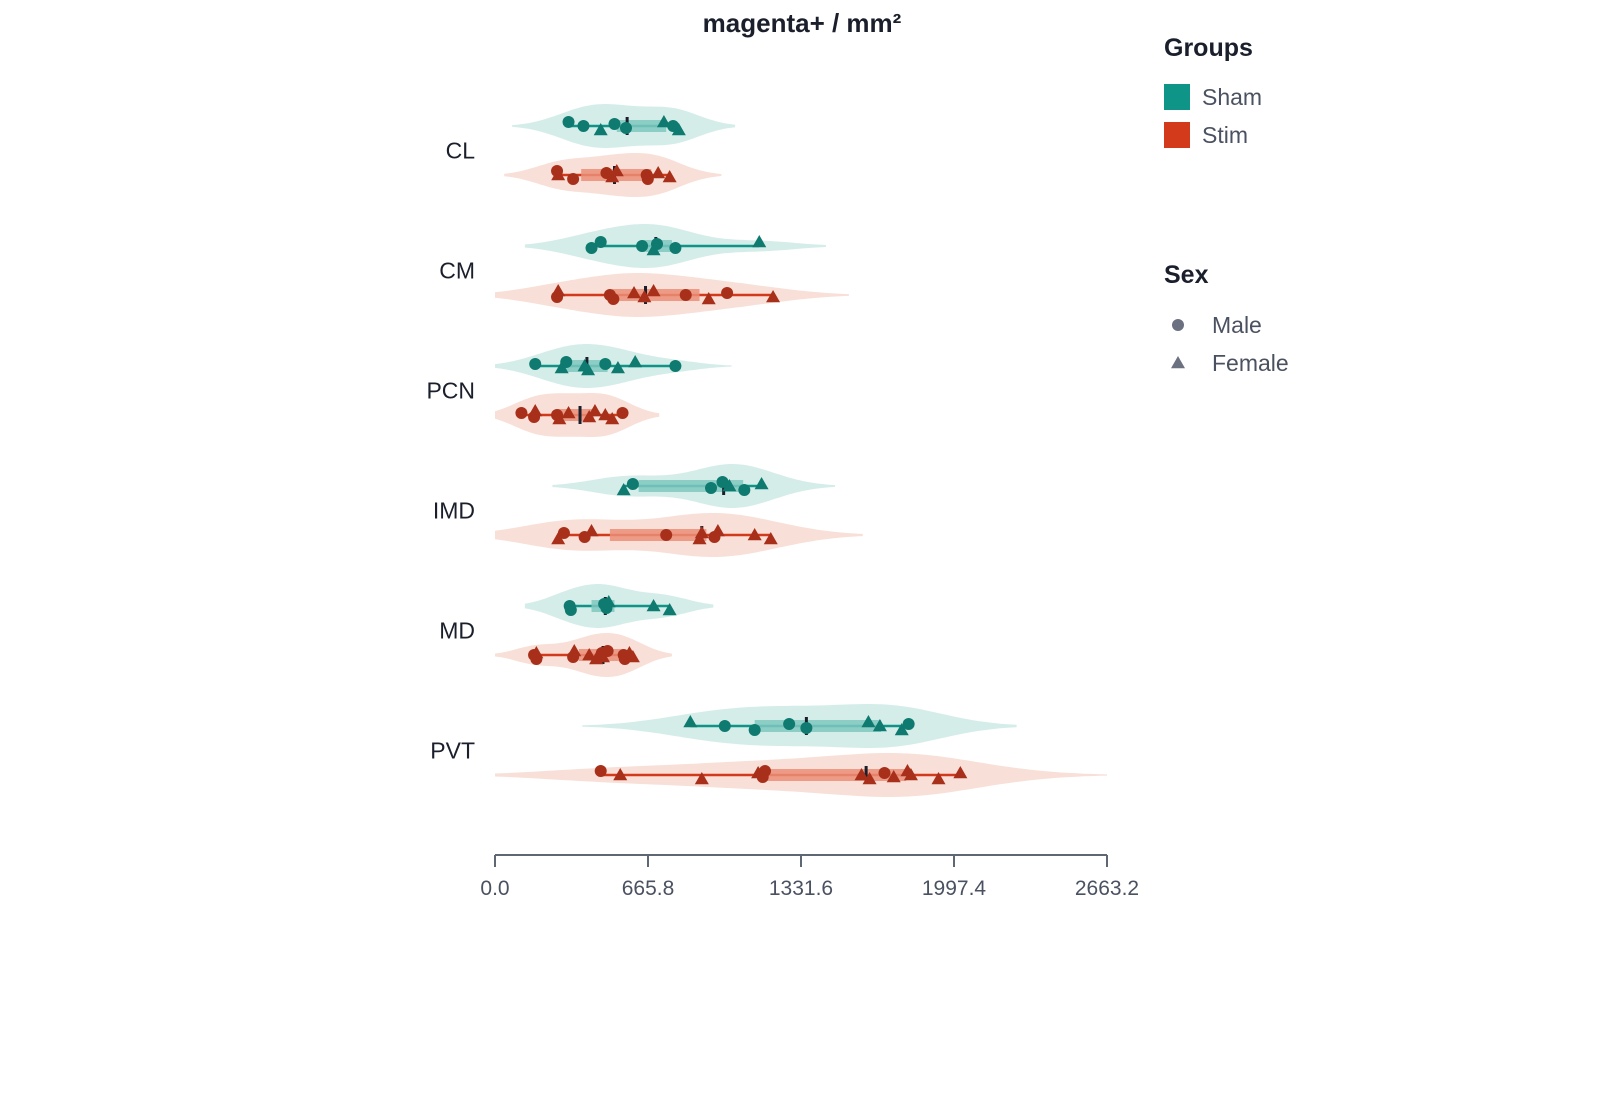  I want to click on x-tick-label: 0.0, so click(494, 888).